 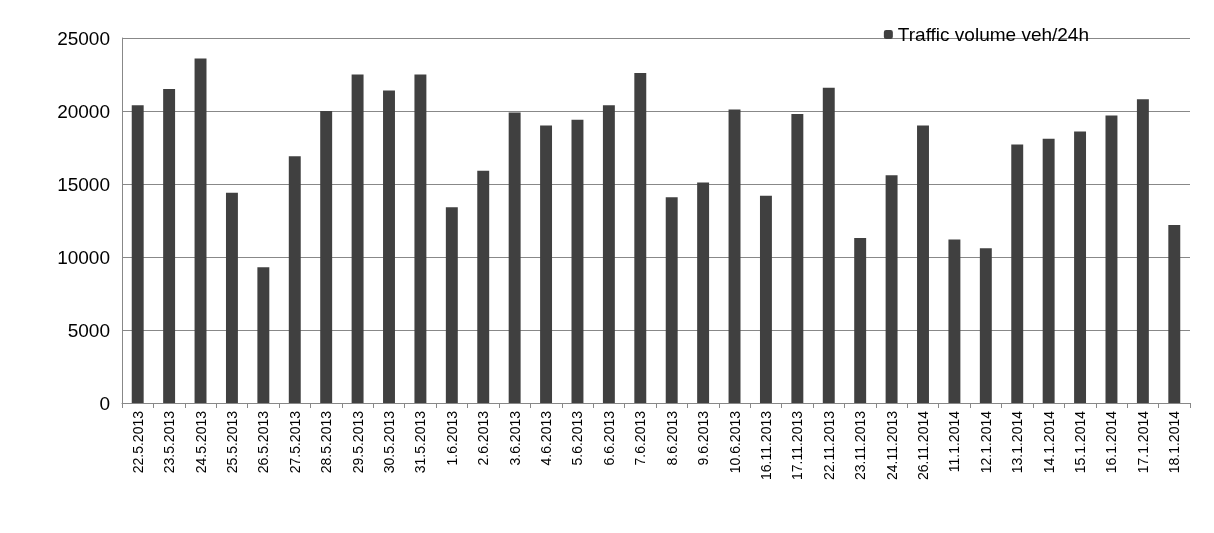 I want to click on y-tick-label: 15000, so click(x=83, y=184).